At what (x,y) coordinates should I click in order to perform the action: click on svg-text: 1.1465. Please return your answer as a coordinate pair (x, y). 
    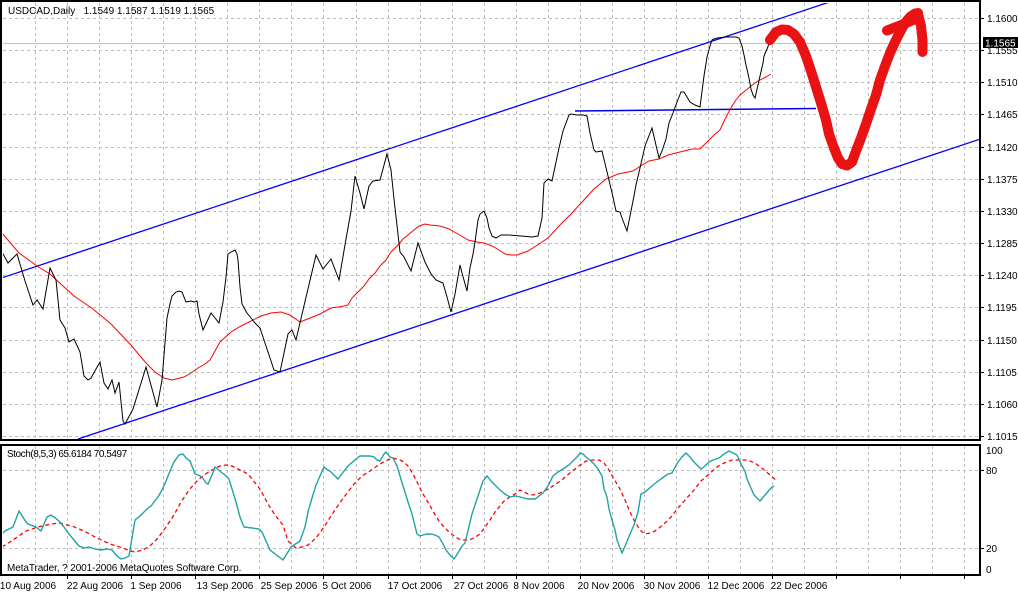
    Looking at the image, I should click on (1002, 115).